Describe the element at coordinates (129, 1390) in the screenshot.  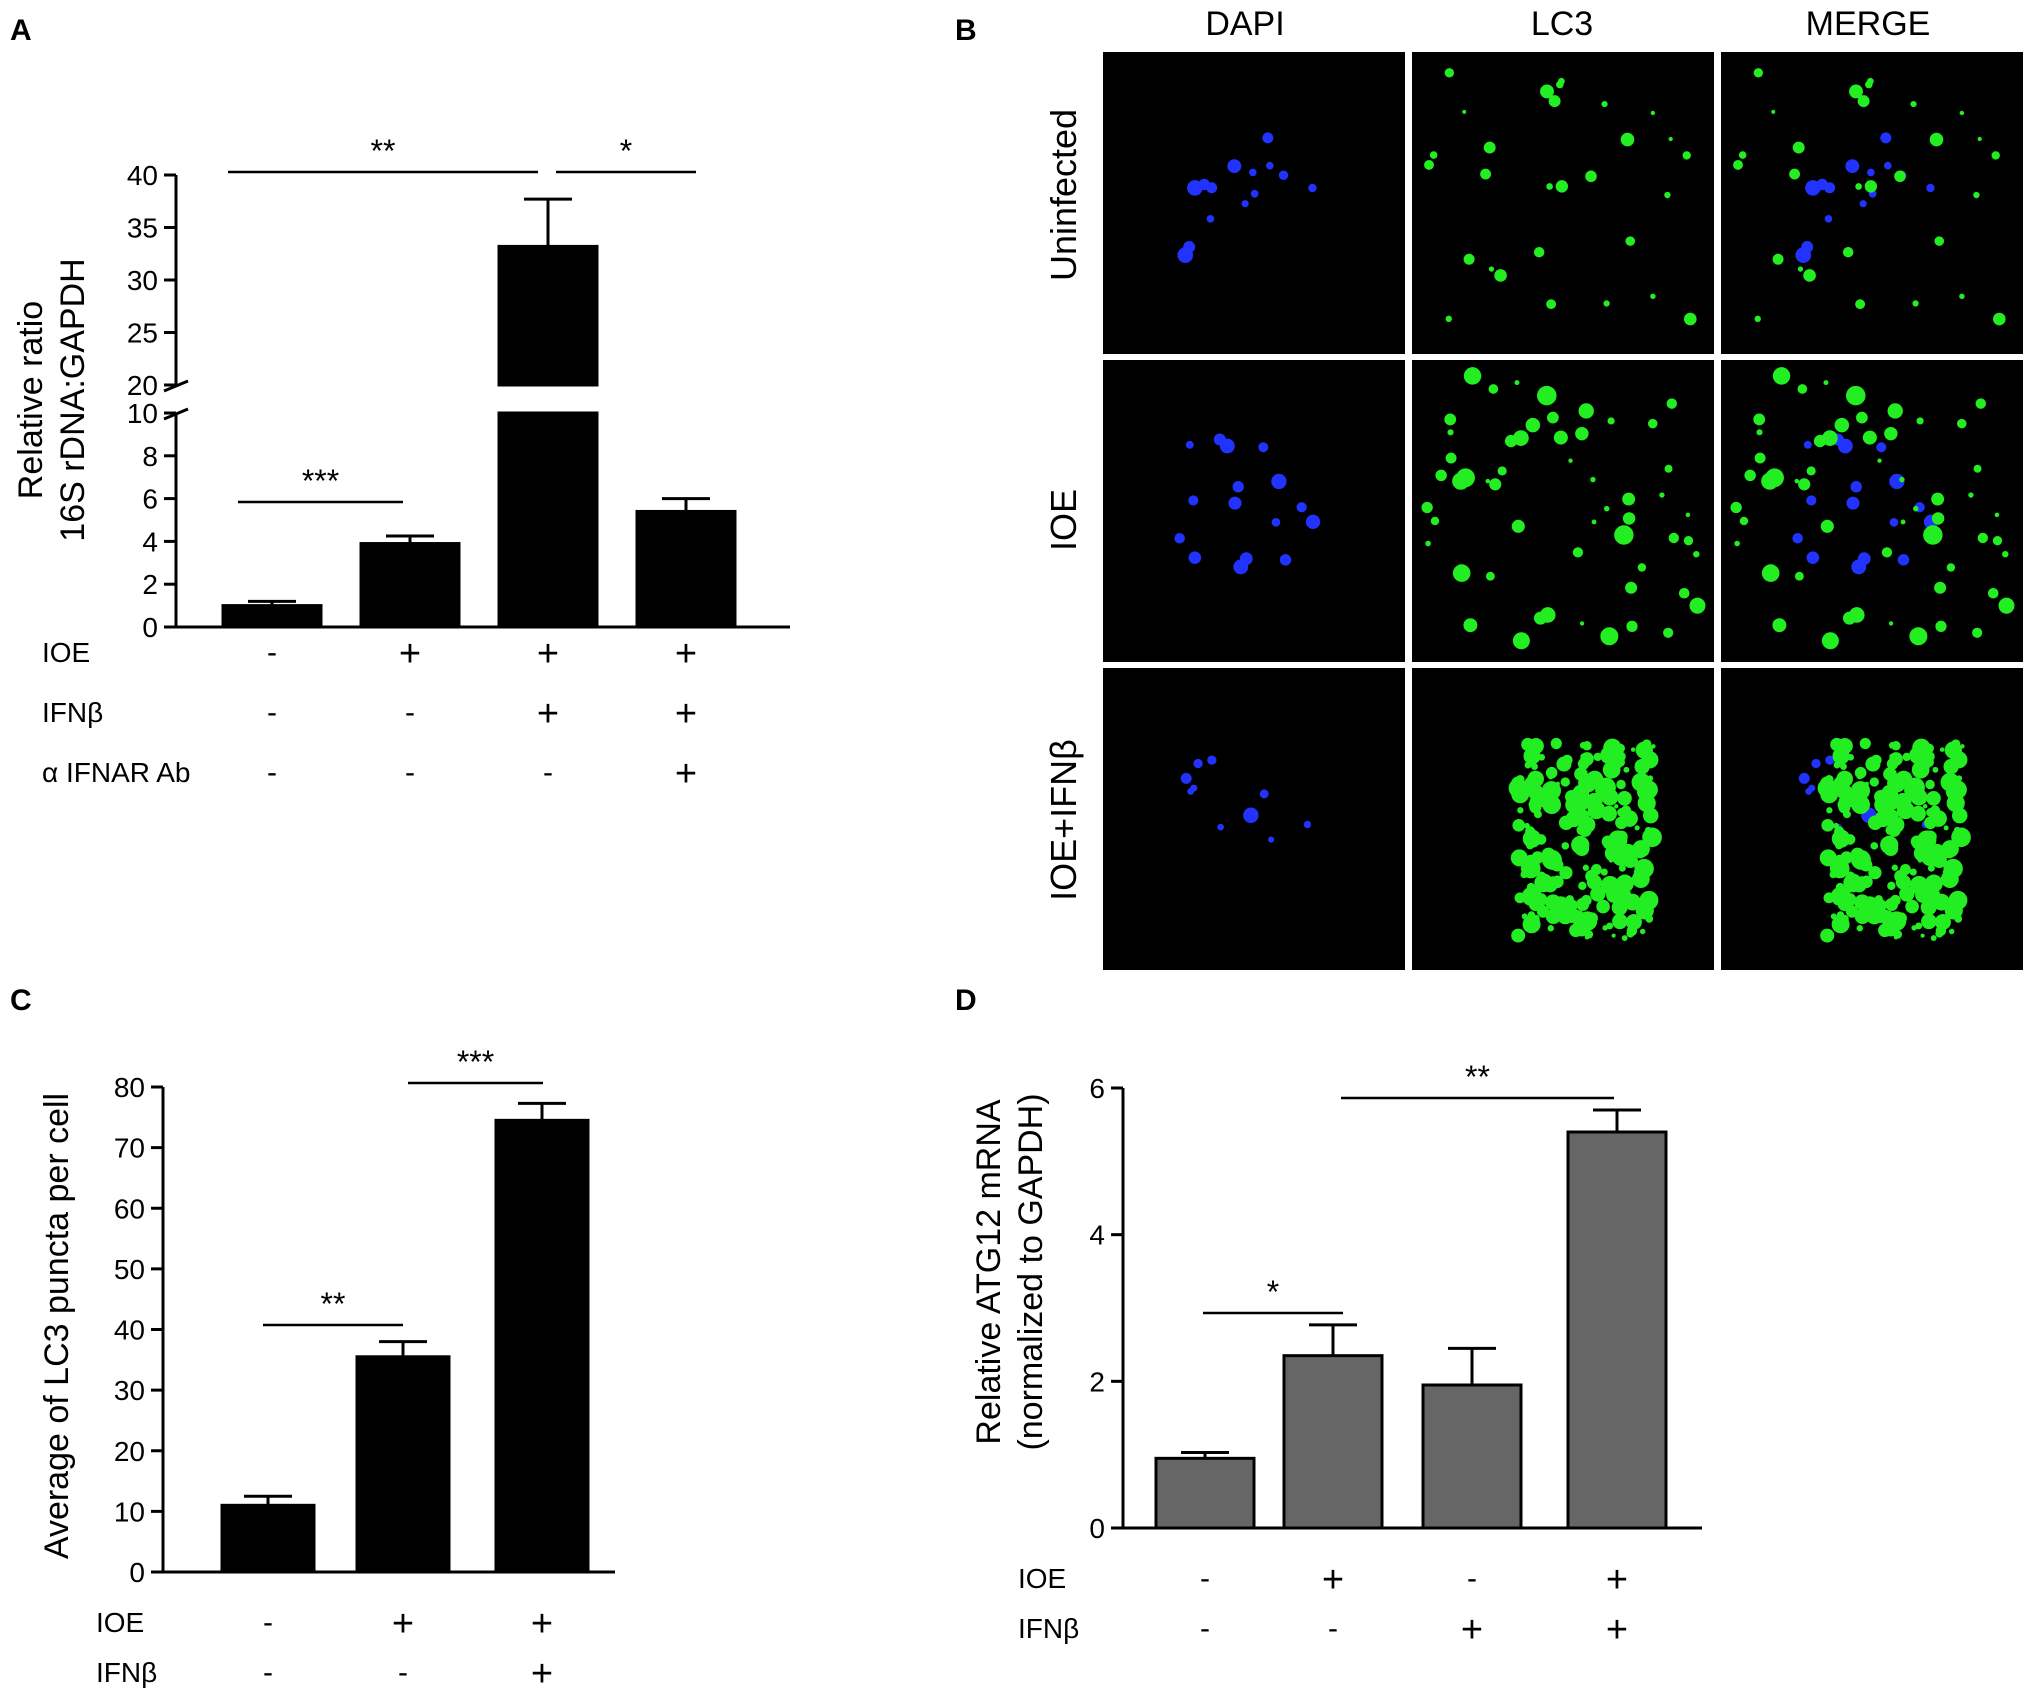
I see `y-tick-label: 30` at that location.